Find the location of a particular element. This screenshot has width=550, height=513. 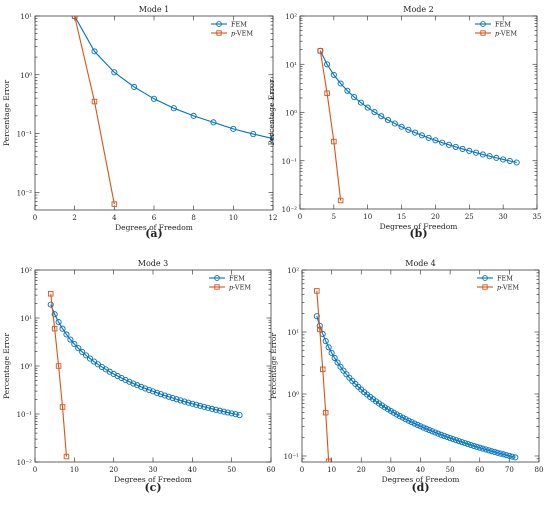

x-tick-label: 70 is located at coordinates (509, 470).